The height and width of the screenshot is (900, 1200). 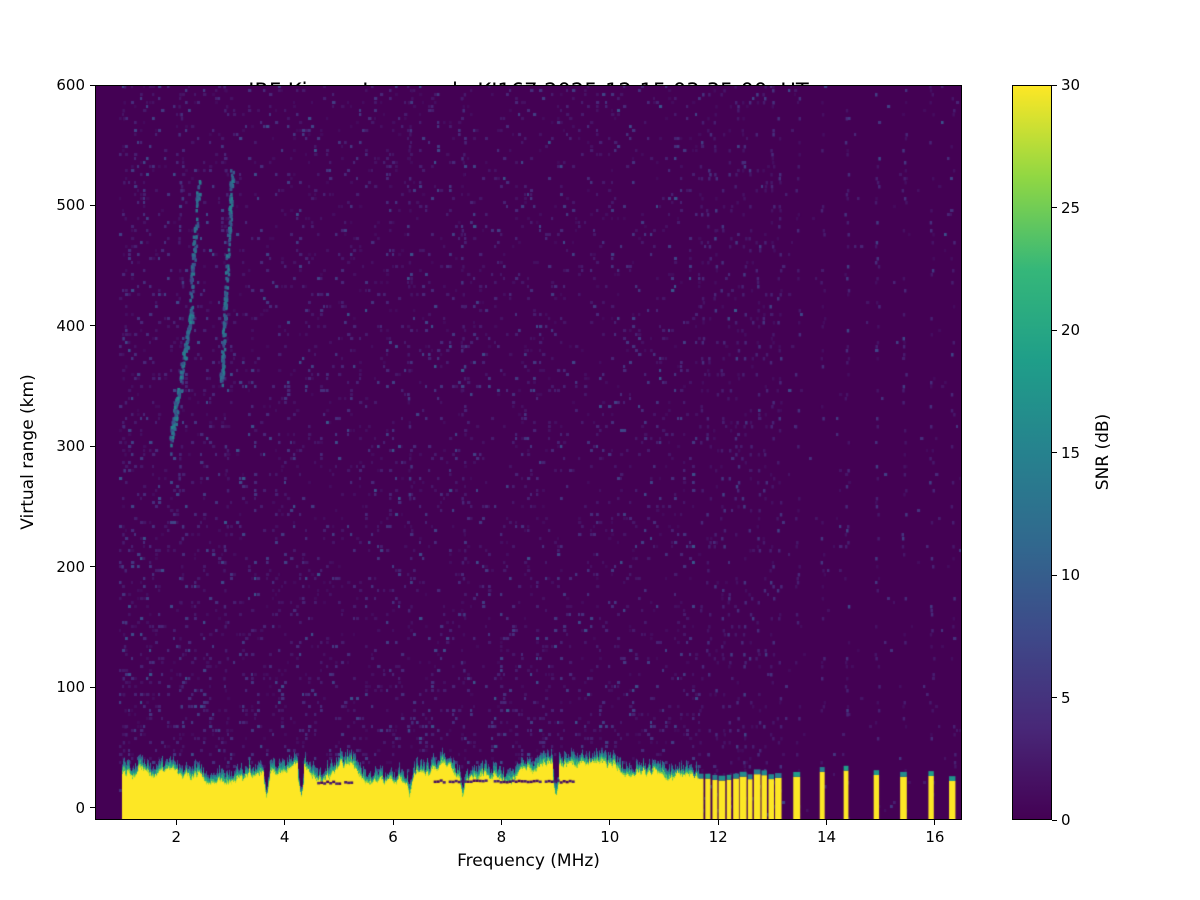 I want to click on colorbar-tick-label: 20, so click(x=1071, y=330).